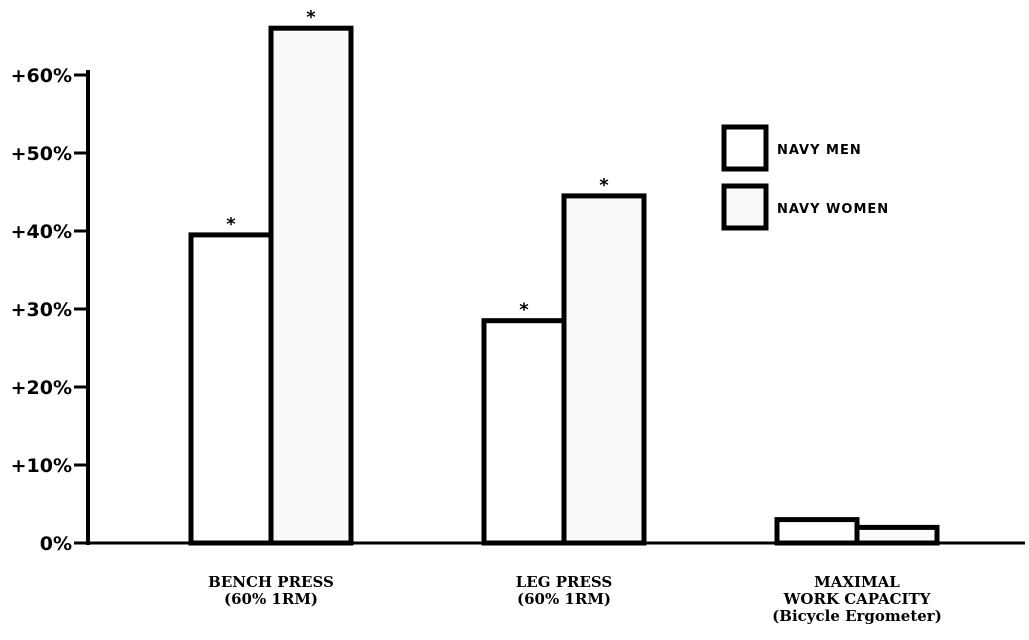 This screenshot has width=1029, height=640. I want to click on legend-label: NAVY MEN, so click(819, 150).